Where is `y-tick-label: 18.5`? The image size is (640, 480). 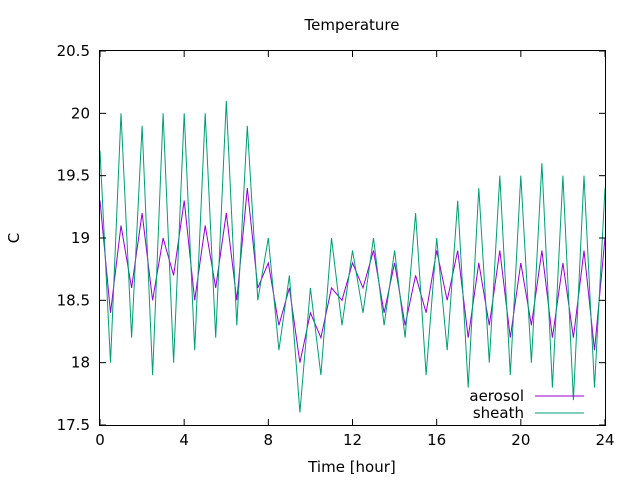
y-tick-label: 18.5 is located at coordinates (73, 300).